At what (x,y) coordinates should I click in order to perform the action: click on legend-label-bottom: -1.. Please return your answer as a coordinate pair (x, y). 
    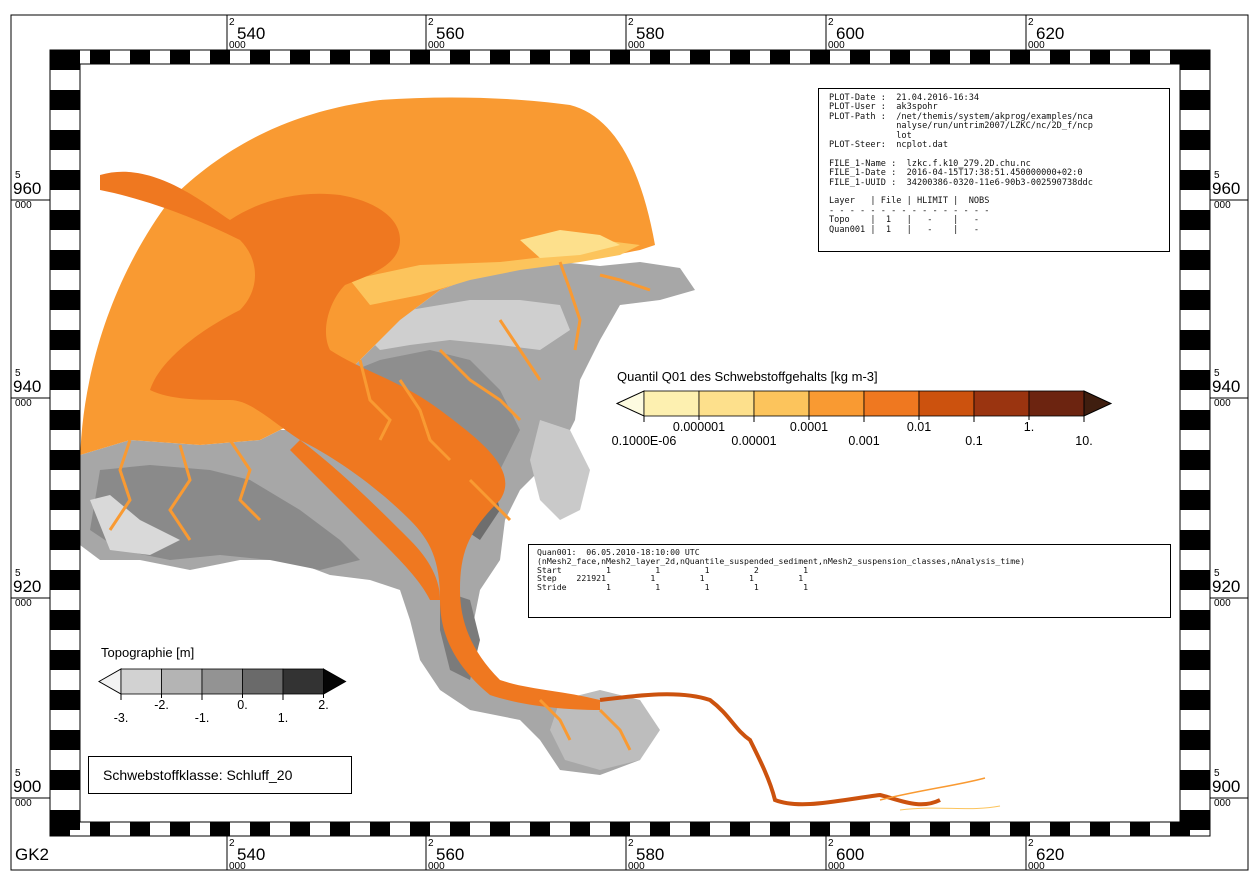
    Looking at the image, I should click on (202, 718).